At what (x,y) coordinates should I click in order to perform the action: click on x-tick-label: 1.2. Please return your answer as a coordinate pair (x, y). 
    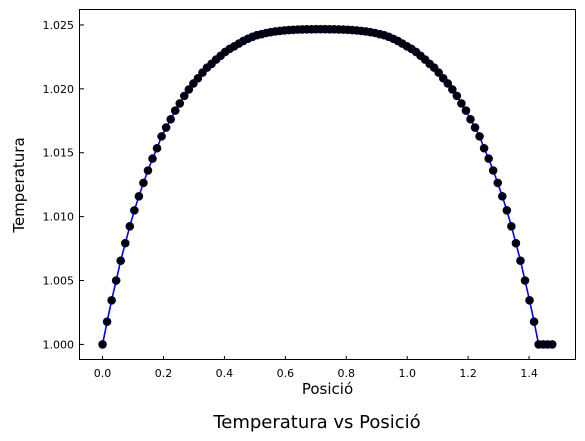
    Looking at the image, I should click on (468, 373).